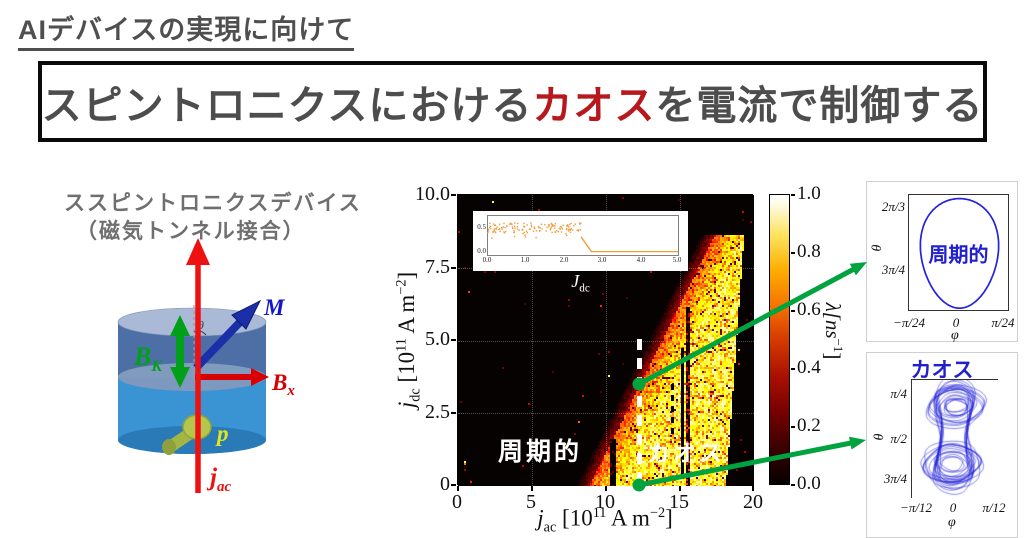 This screenshot has height=538, width=1024. What do you see at coordinates (437, 412) in the screenshot?
I see `hm-ytick-3: 2.5` at bounding box center [437, 412].